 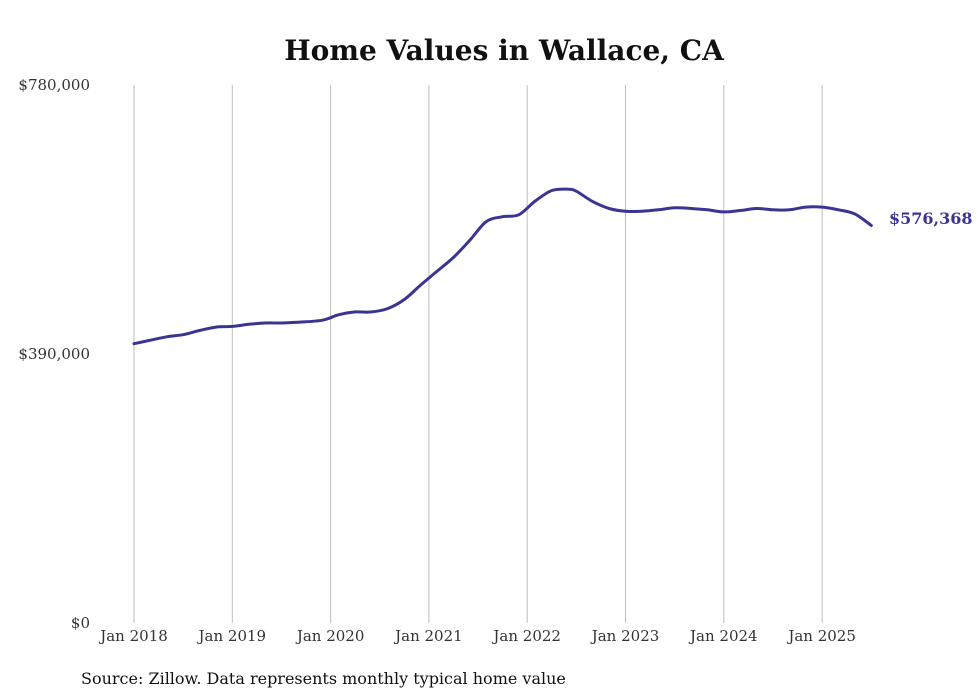 I want to click on end-value-label: $576,368, so click(x=931, y=218).